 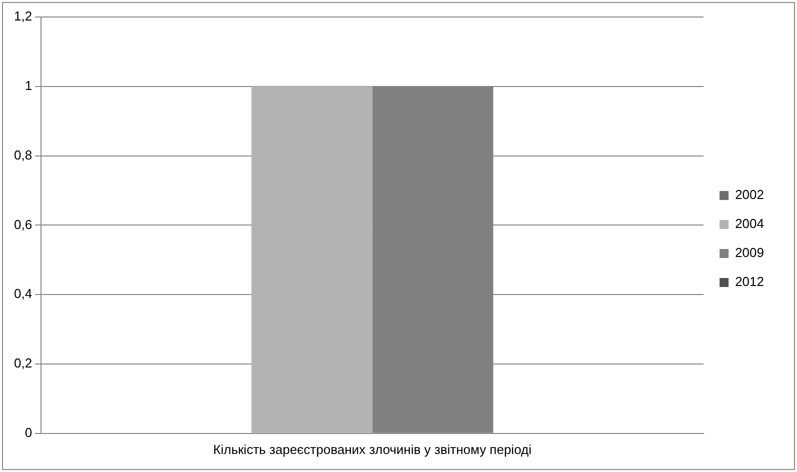 I want to click on y-tick-label: 0,6, so click(x=23, y=224).